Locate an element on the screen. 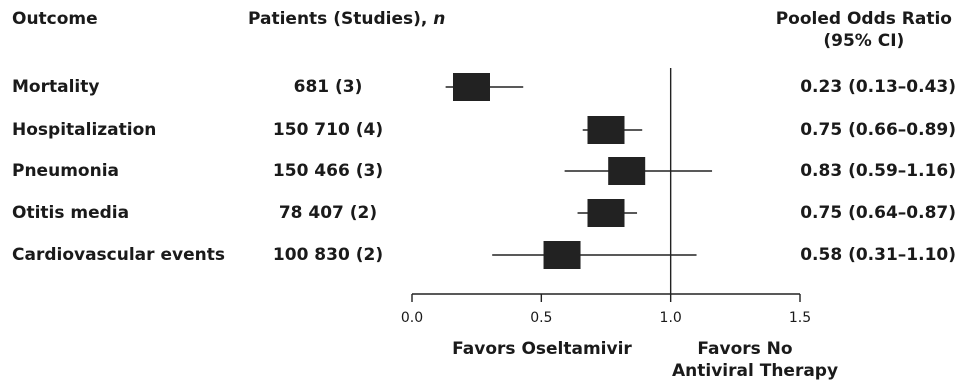  x-tick-label-2: 1.0 is located at coordinates (671, 318).